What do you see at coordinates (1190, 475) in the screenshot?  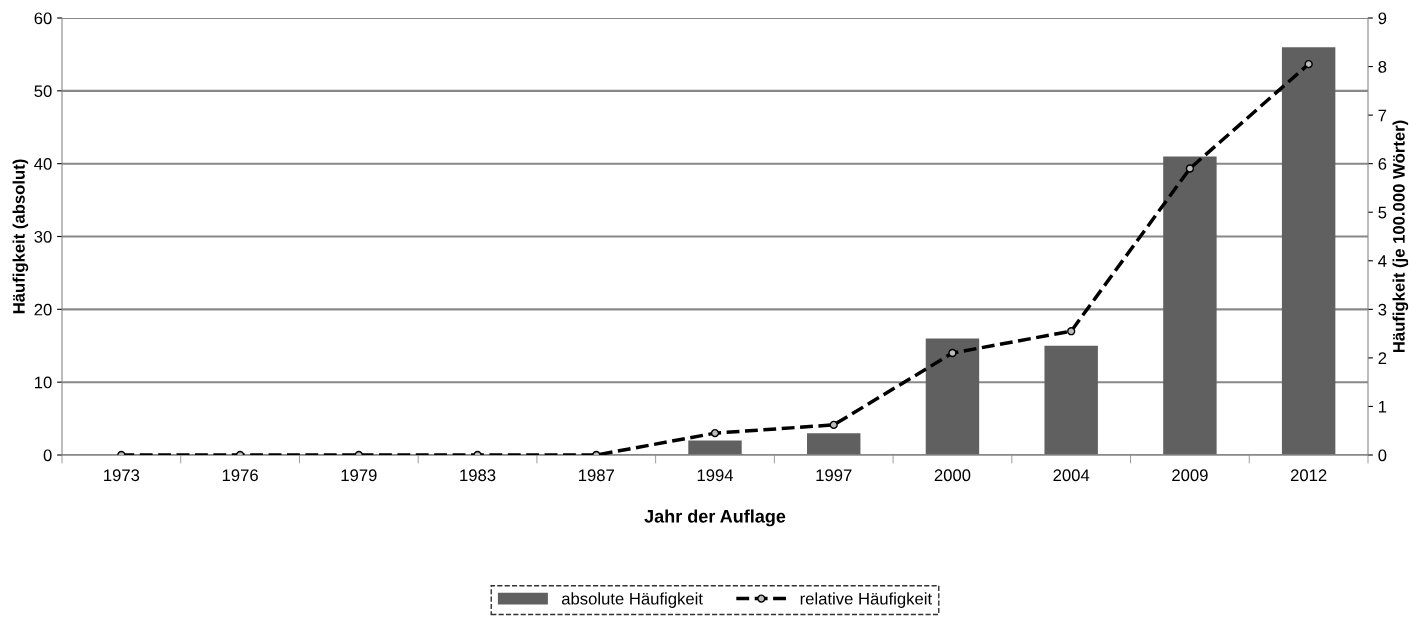 I see `x-tick-label: 2009` at bounding box center [1190, 475].